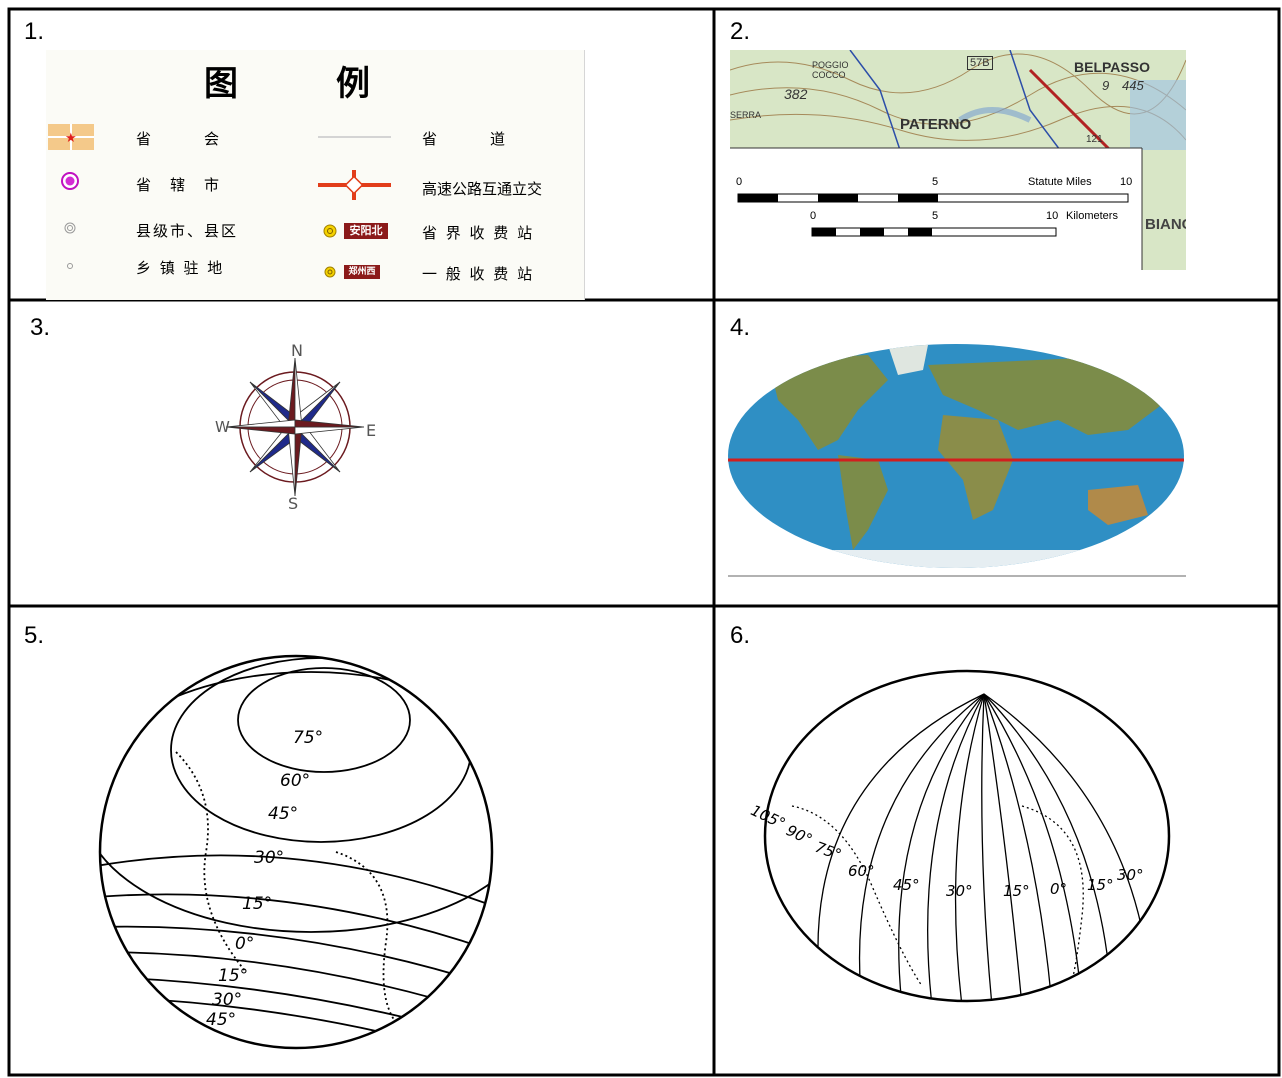 The height and width of the screenshot is (1078, 1282). Describe the element at coordinates (295, 781) in the screenshot. I see `lat-label-60: 60°` at that location.